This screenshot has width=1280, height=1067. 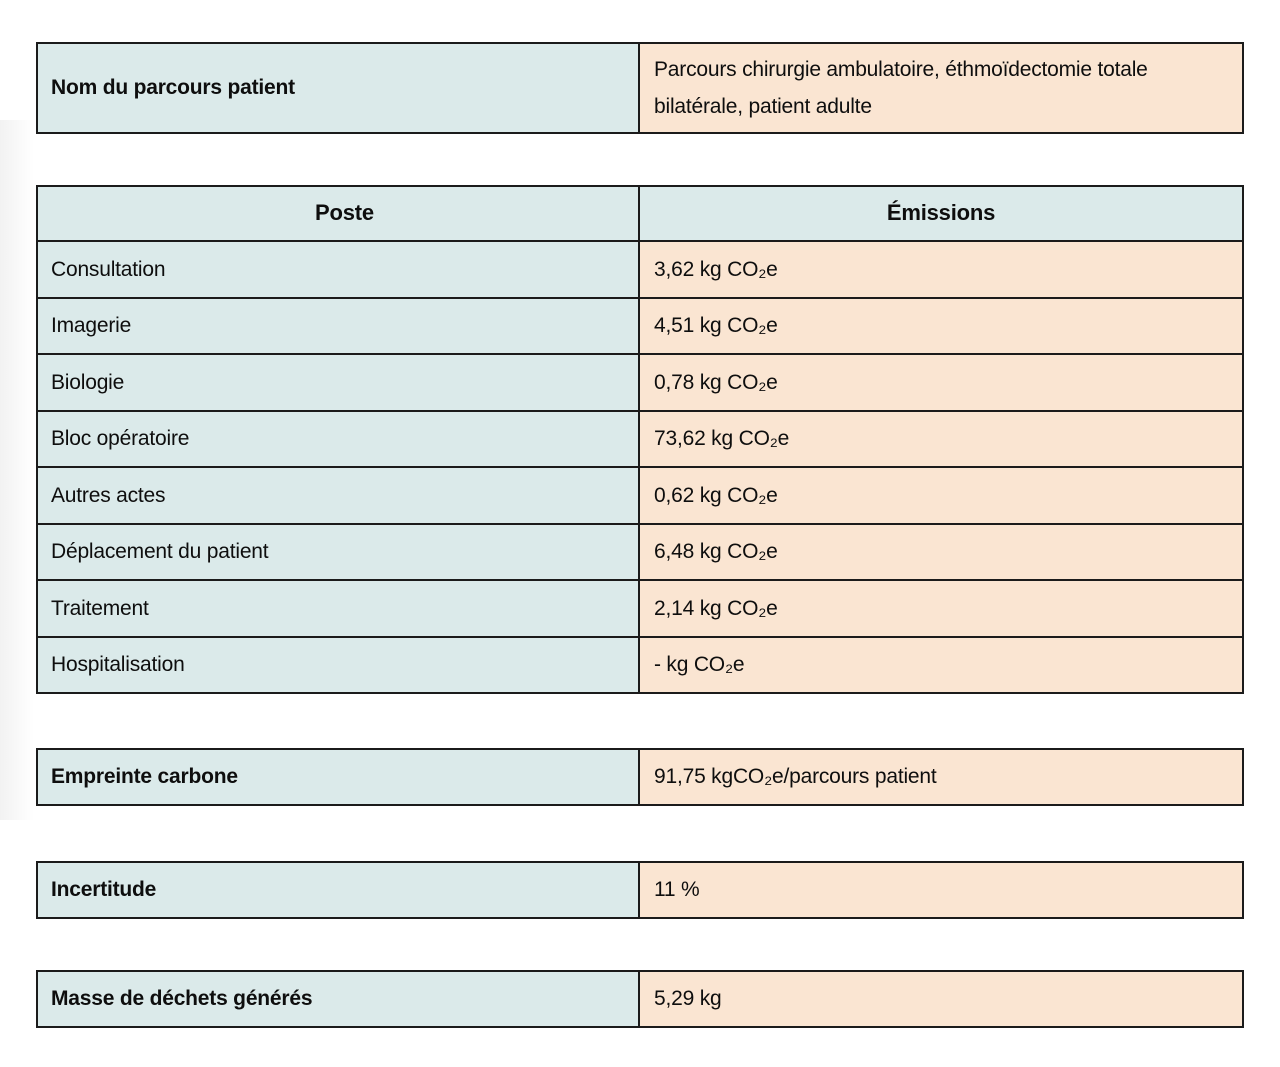 I want to click on waste-mass-label: Masse de déchets générés, so click(x=339, y=999).